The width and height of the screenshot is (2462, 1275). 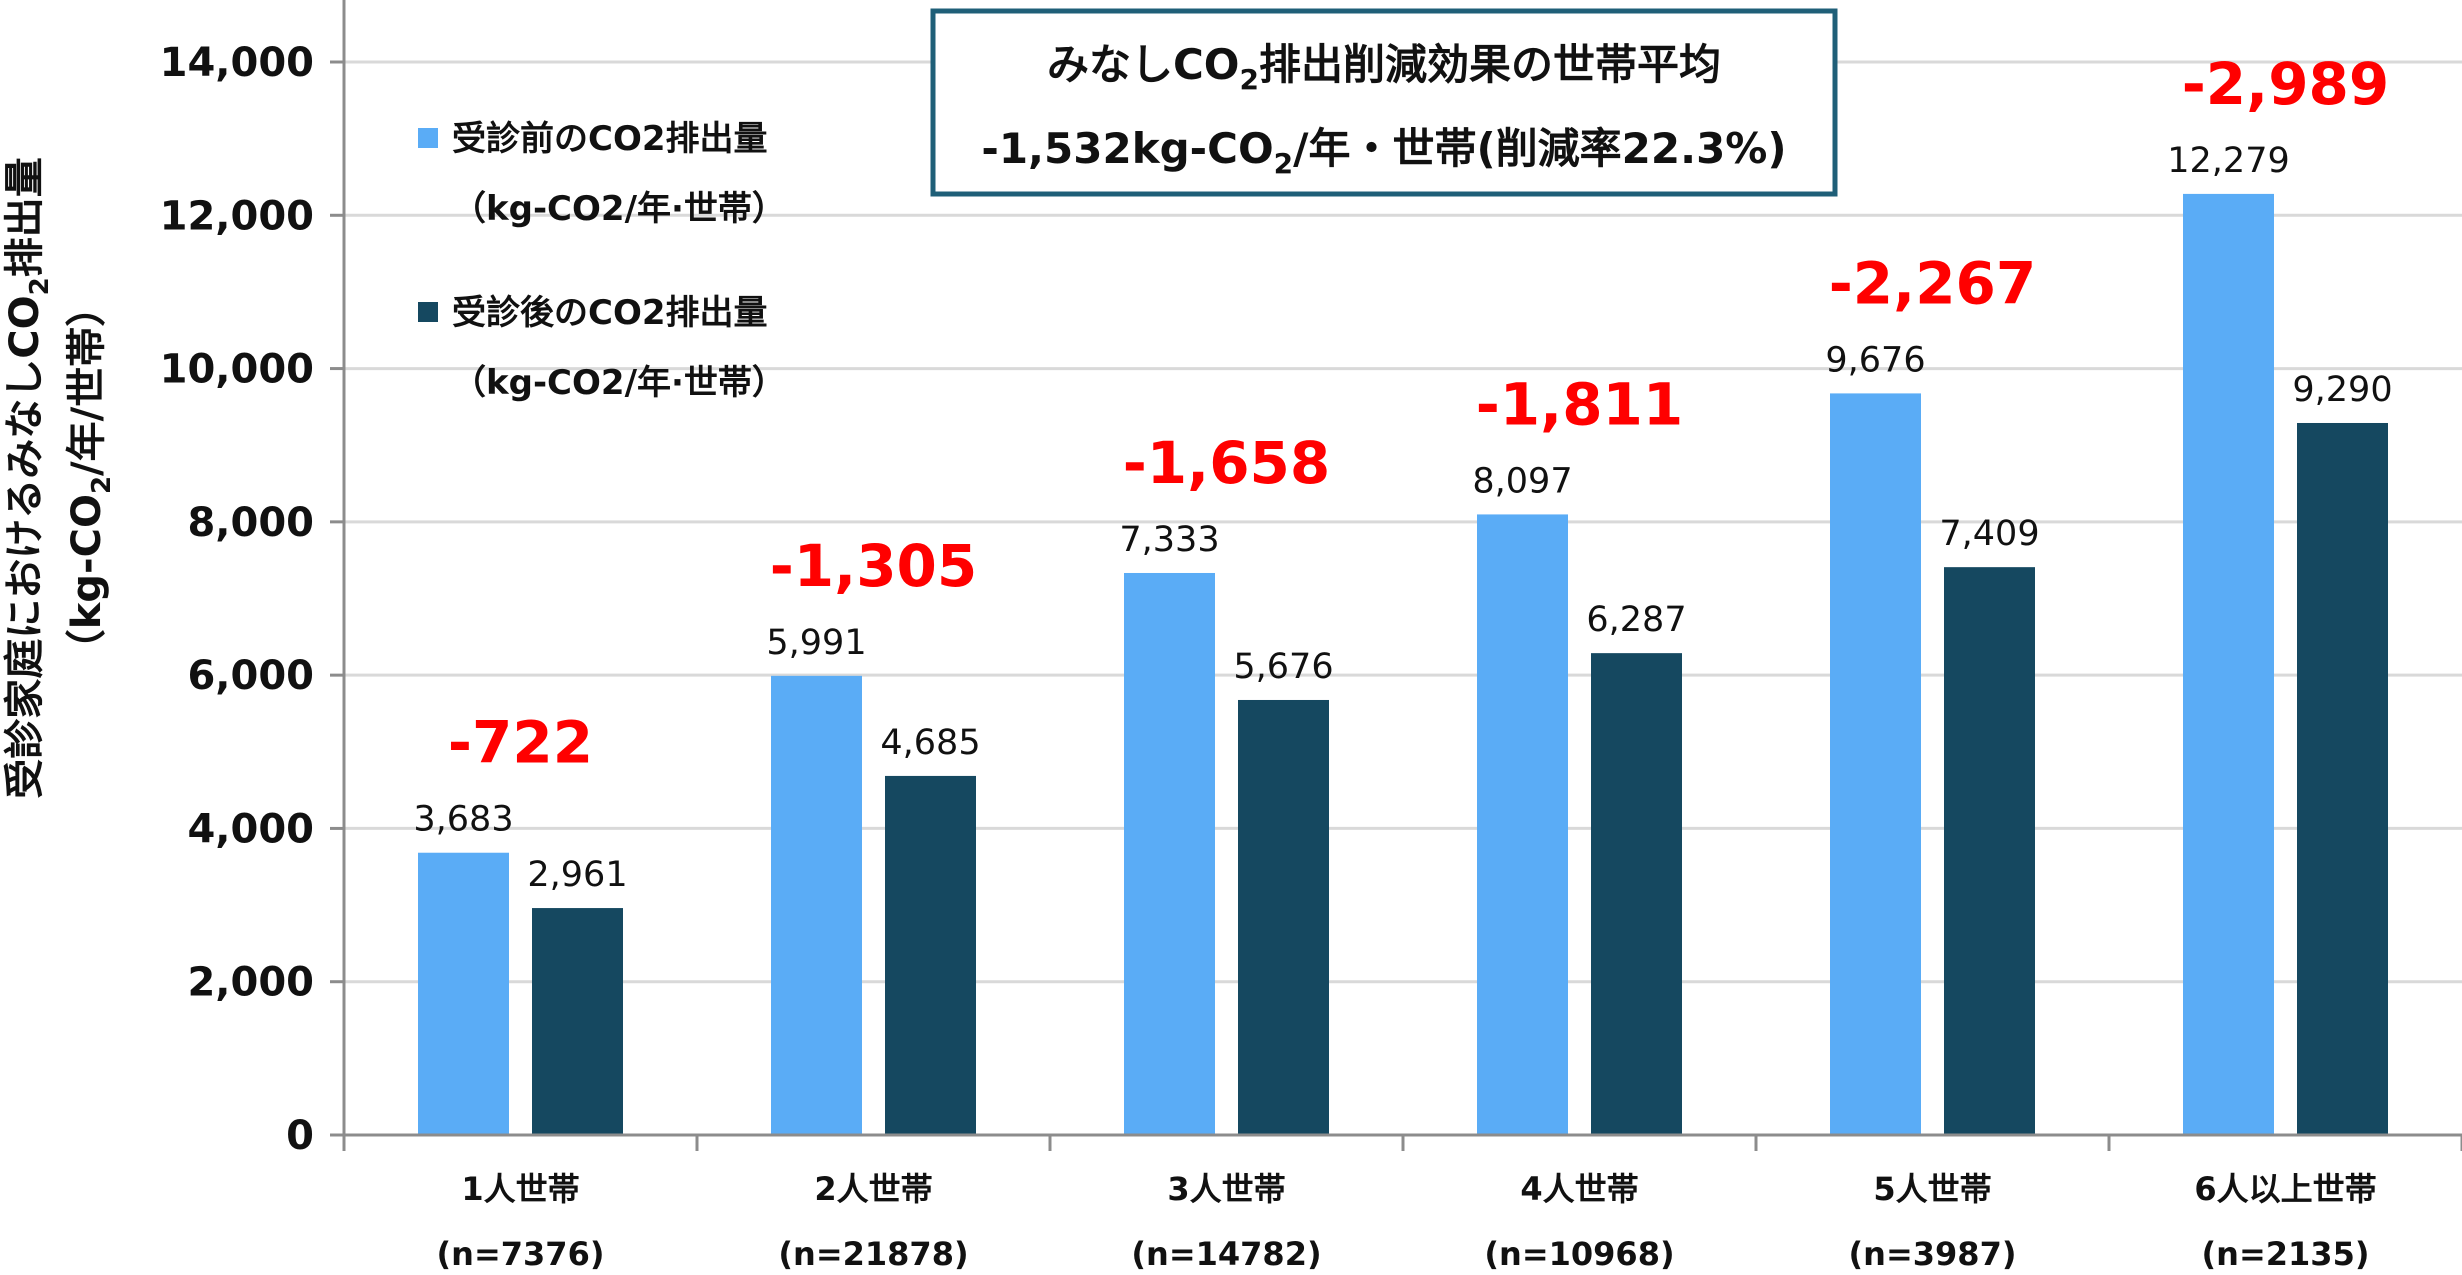 What do you see at coordinates (1932, 1189) in the screenshot?
I see `x-category-label: 5人世帯` at bounding box center [1932, 1189].